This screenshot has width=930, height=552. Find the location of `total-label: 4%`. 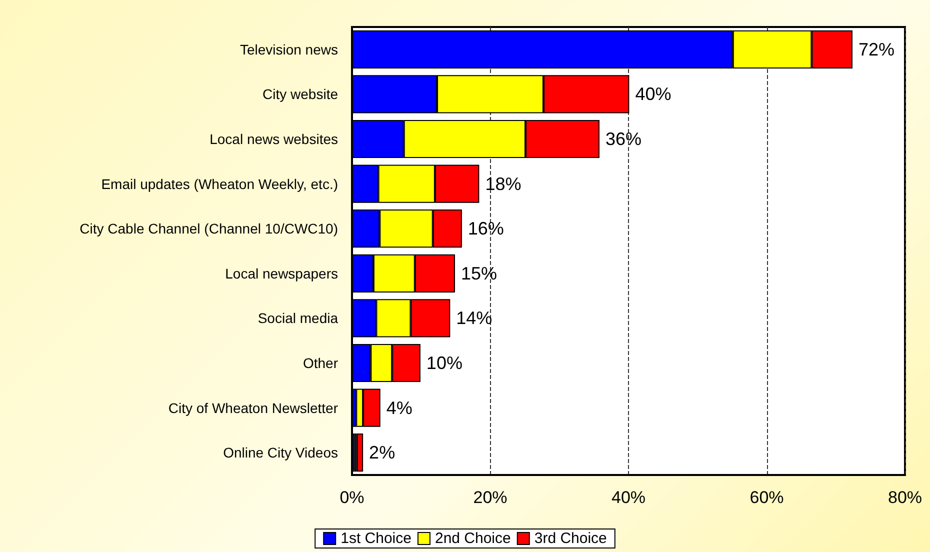

total-label: 4% is located at coordinates (399, 408).